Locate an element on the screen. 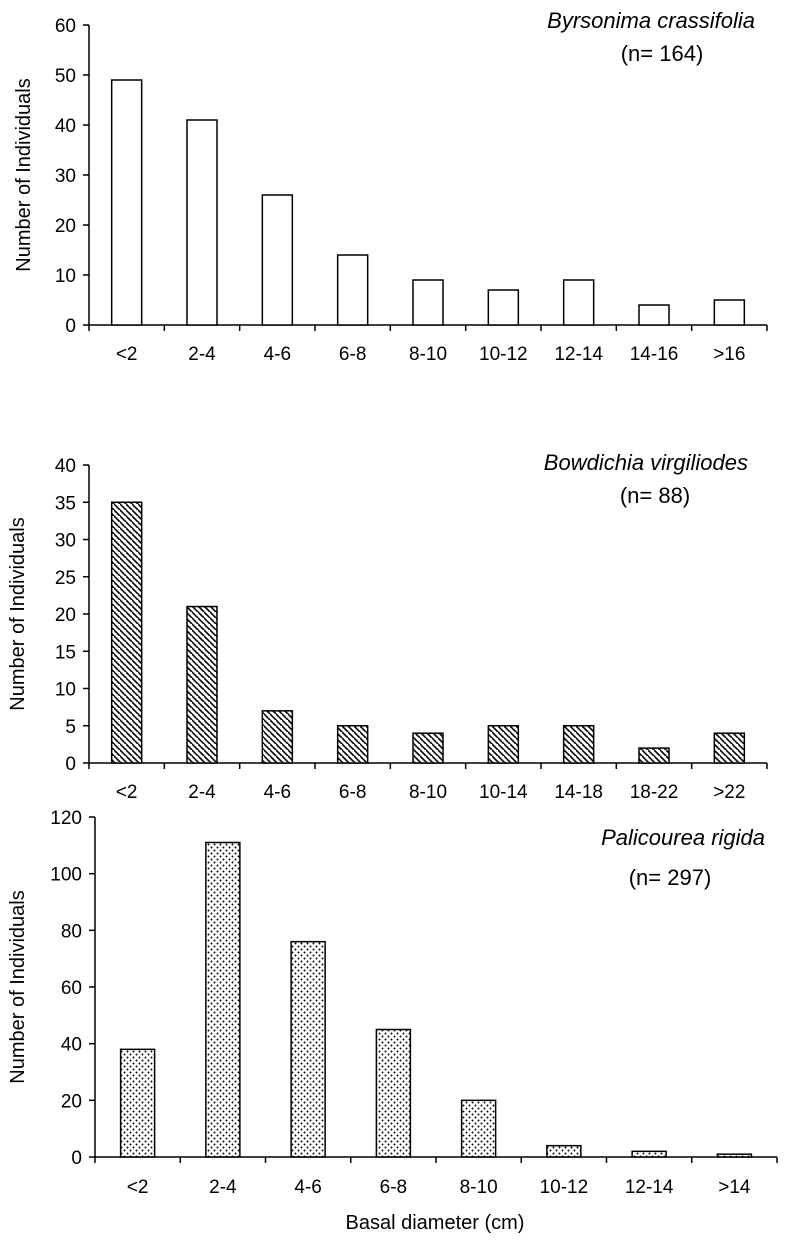 The height and width of the screenshot is (1245, 788). species-name: Bowdichia virgiliodes is located at coordinates (646, 462).